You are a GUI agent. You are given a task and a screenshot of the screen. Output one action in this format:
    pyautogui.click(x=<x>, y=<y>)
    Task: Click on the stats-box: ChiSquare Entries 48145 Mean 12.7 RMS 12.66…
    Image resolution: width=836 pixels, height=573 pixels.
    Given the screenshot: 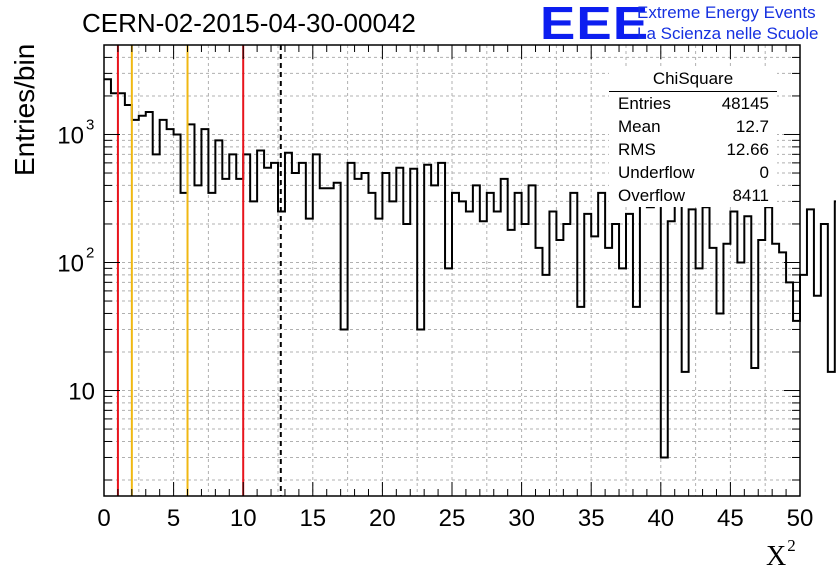 What is the action you would take?
    pyautogui.click(x=693, y=137)
    